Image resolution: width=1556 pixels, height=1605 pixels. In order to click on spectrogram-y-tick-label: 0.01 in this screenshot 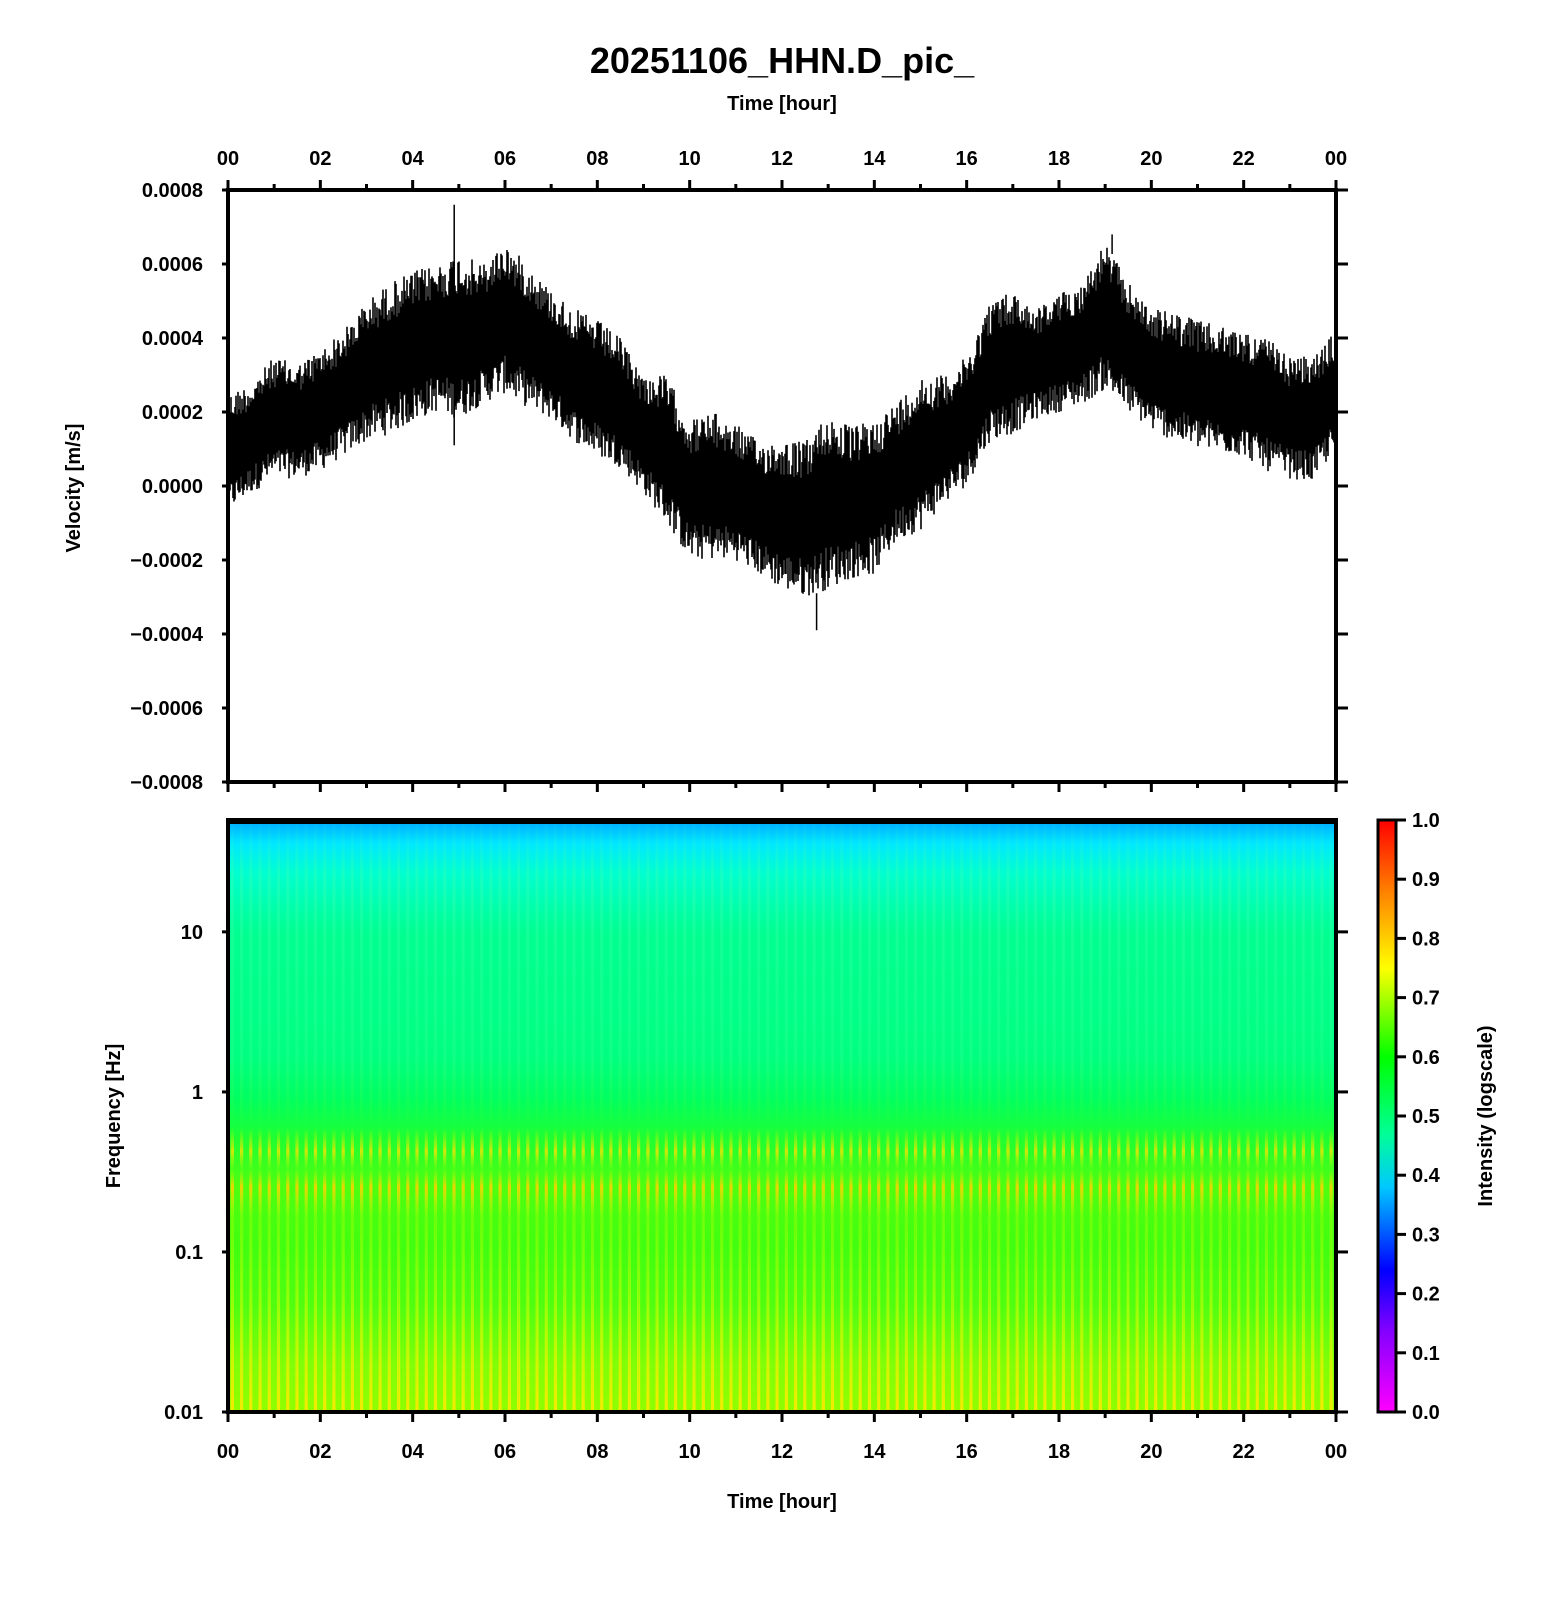, I will do `click(183, 1413)`.